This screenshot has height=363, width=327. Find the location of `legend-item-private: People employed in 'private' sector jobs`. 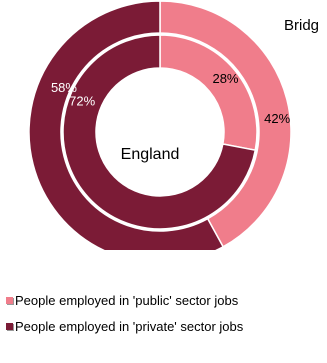

legend-item-private: People employed in 'private' sector jobs is located at coordinates (124, 326).